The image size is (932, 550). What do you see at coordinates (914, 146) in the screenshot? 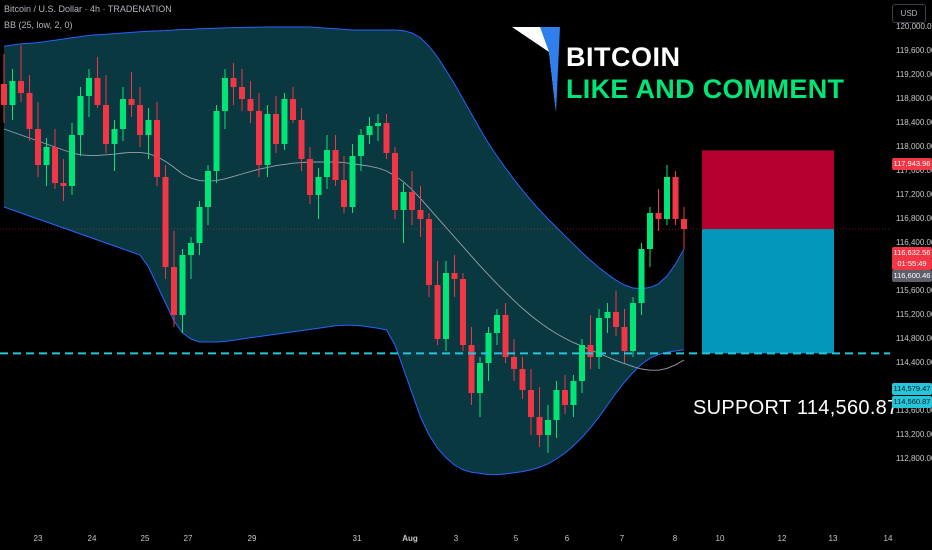
I see `price-tick-label: 118,000.00` at bounding box center [914, 146].